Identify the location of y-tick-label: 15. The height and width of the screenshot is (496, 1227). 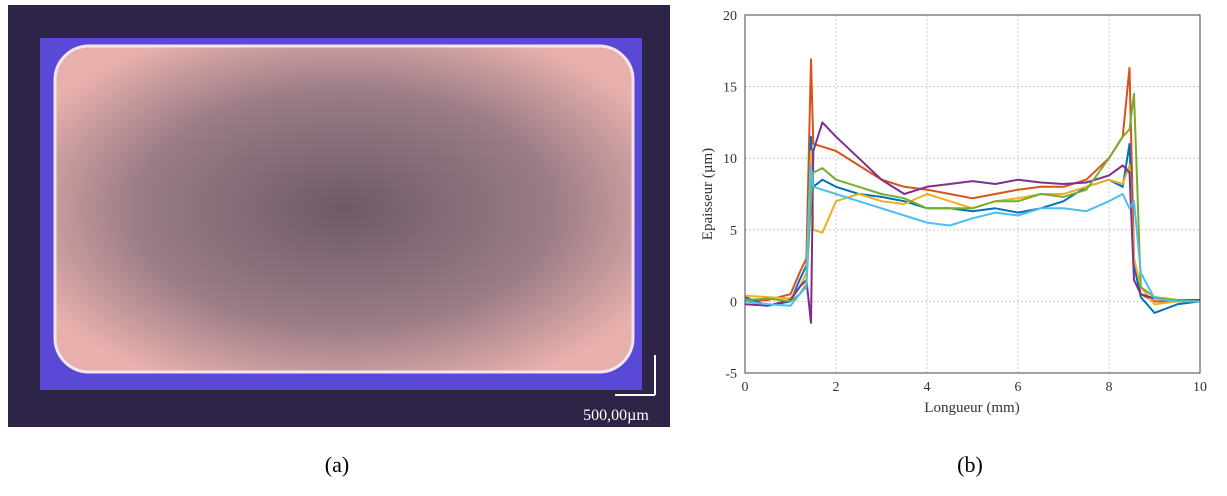
(730, 88).